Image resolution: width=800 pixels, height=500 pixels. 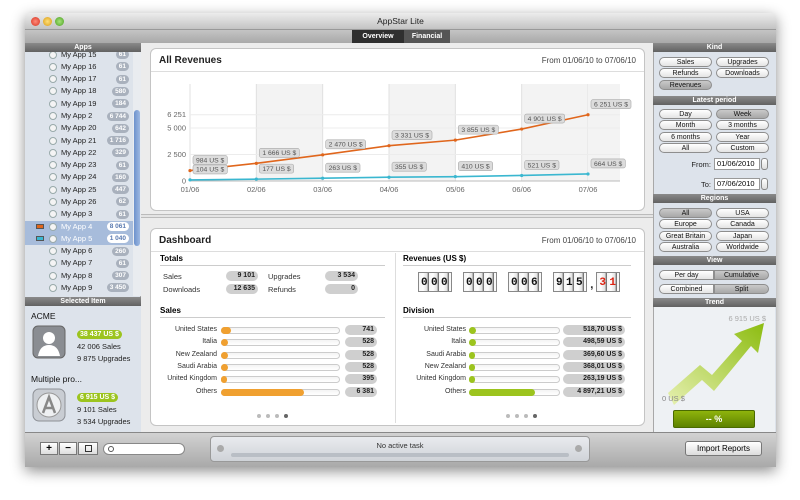 I want to click on divider, so click(x=395, y=338).